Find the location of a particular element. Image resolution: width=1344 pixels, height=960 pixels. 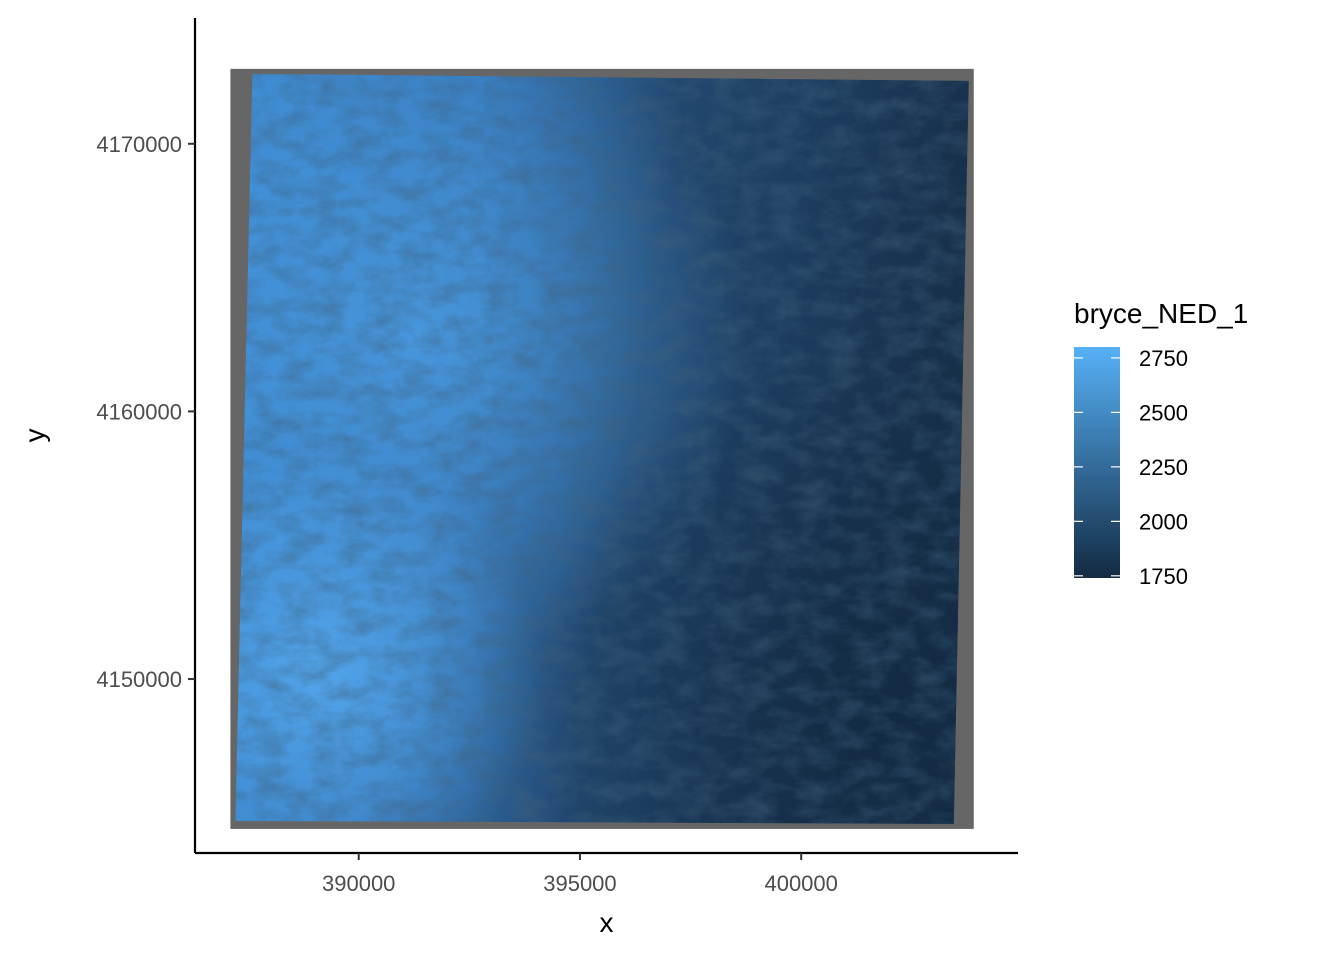

y-tick-label: 4170000 is located at coordinates (139, 144).